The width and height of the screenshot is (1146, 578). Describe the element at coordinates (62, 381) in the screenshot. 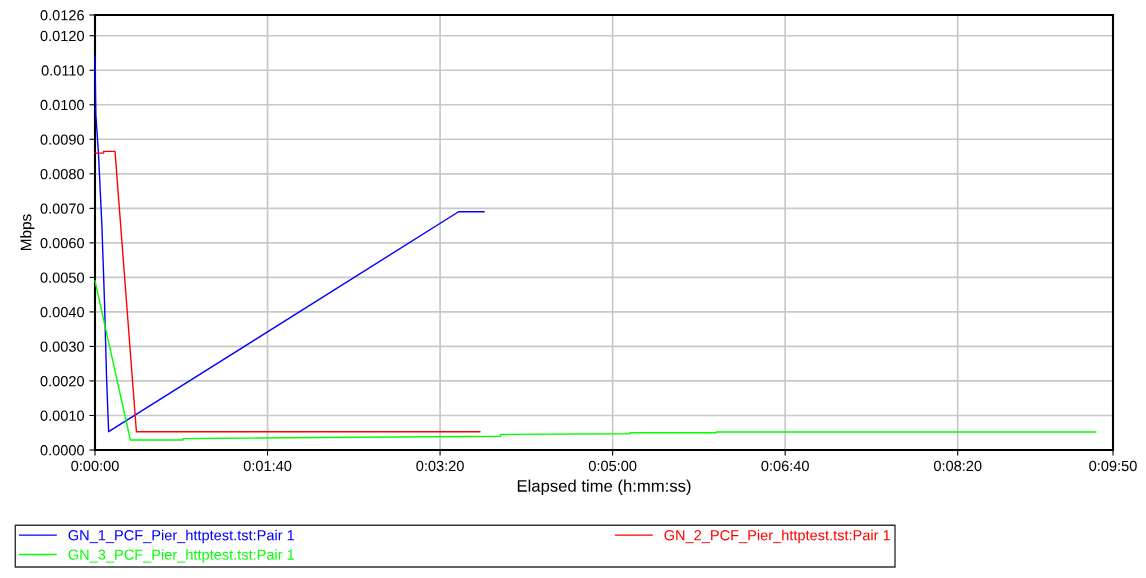

I see `y-tick-label: 0.0020` at that location.